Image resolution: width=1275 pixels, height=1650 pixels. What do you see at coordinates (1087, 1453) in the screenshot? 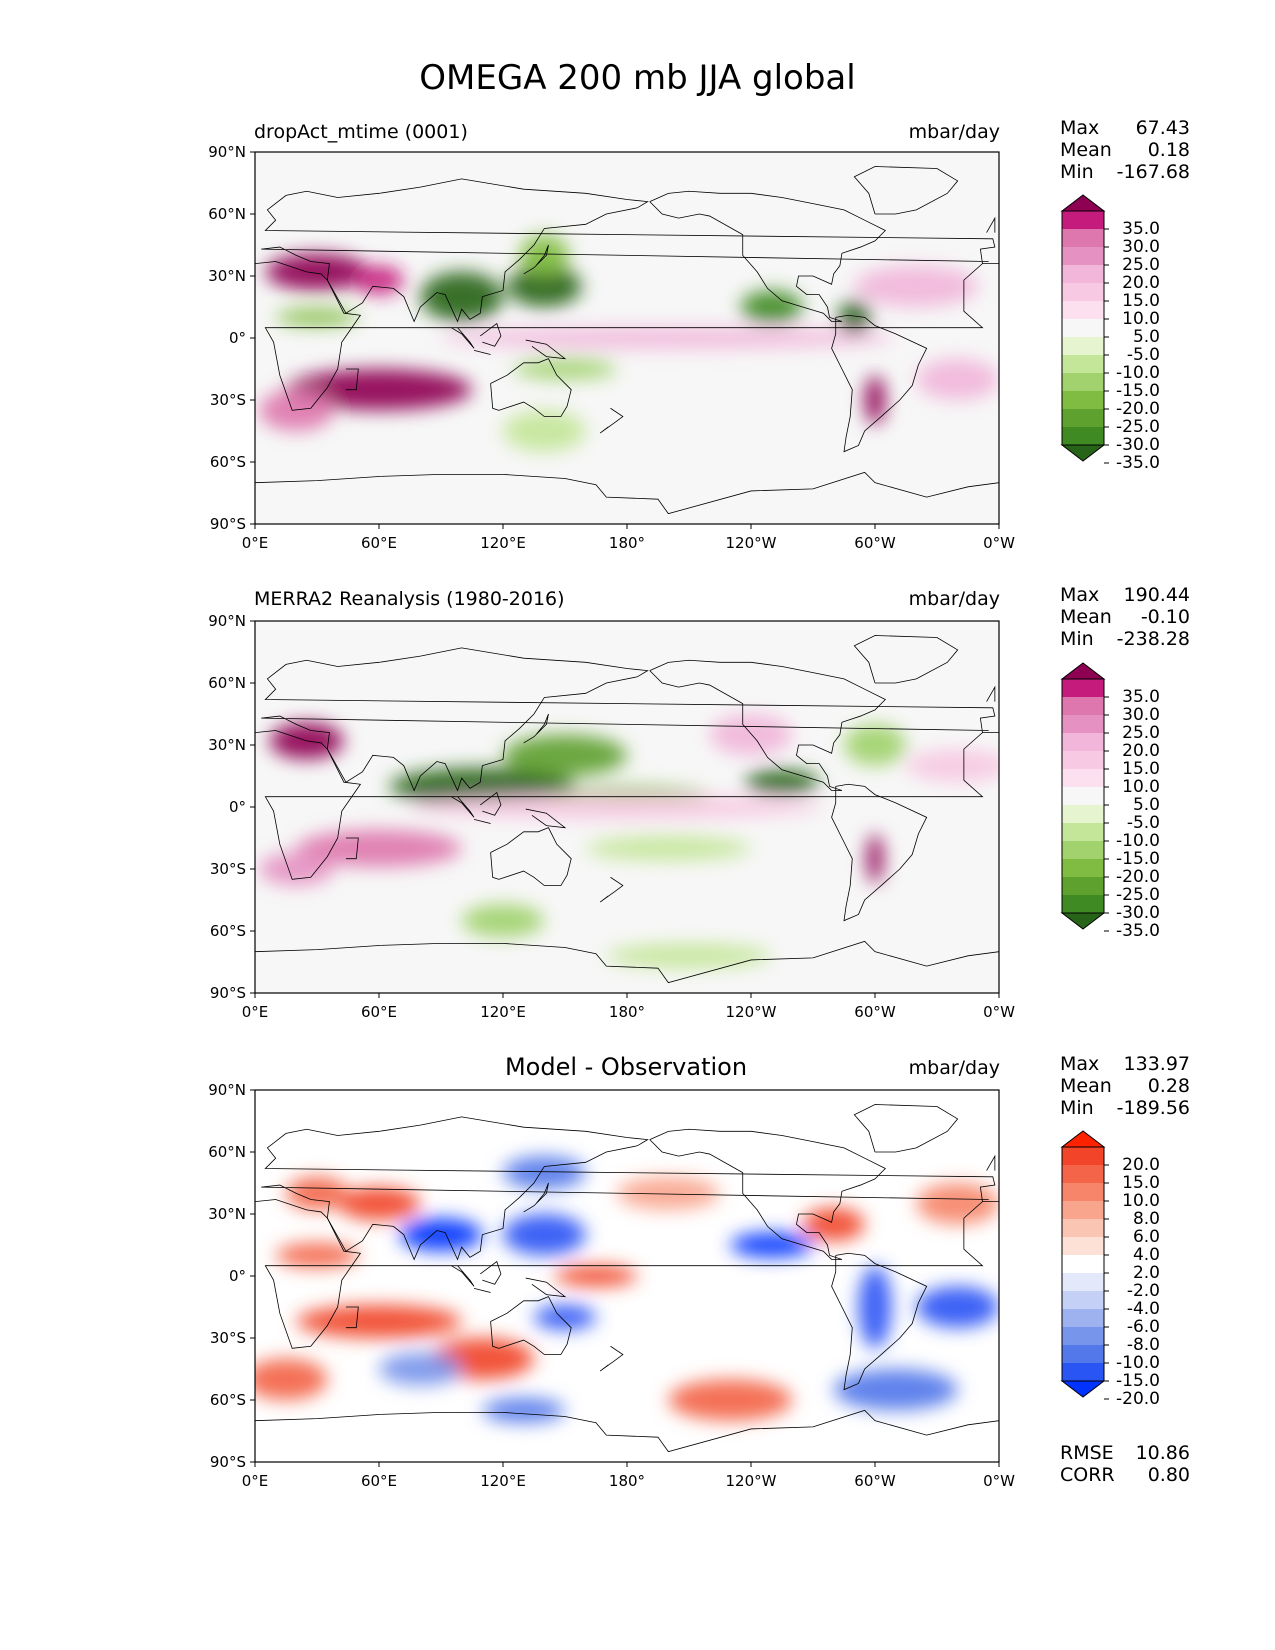
I see `stat-label: RMSE` at bounding box center [1087, 1453].